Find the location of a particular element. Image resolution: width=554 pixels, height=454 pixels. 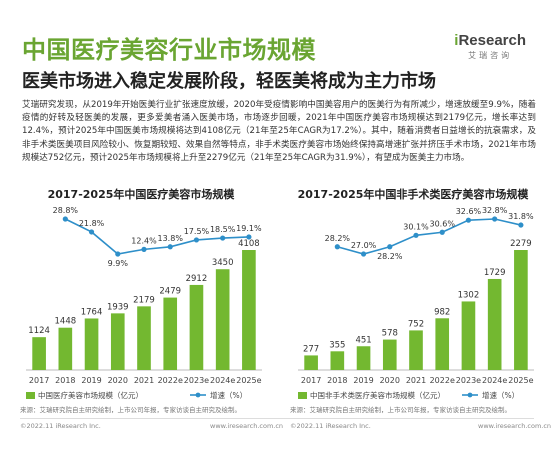

footer-divider is located at coordinates (277, 418).